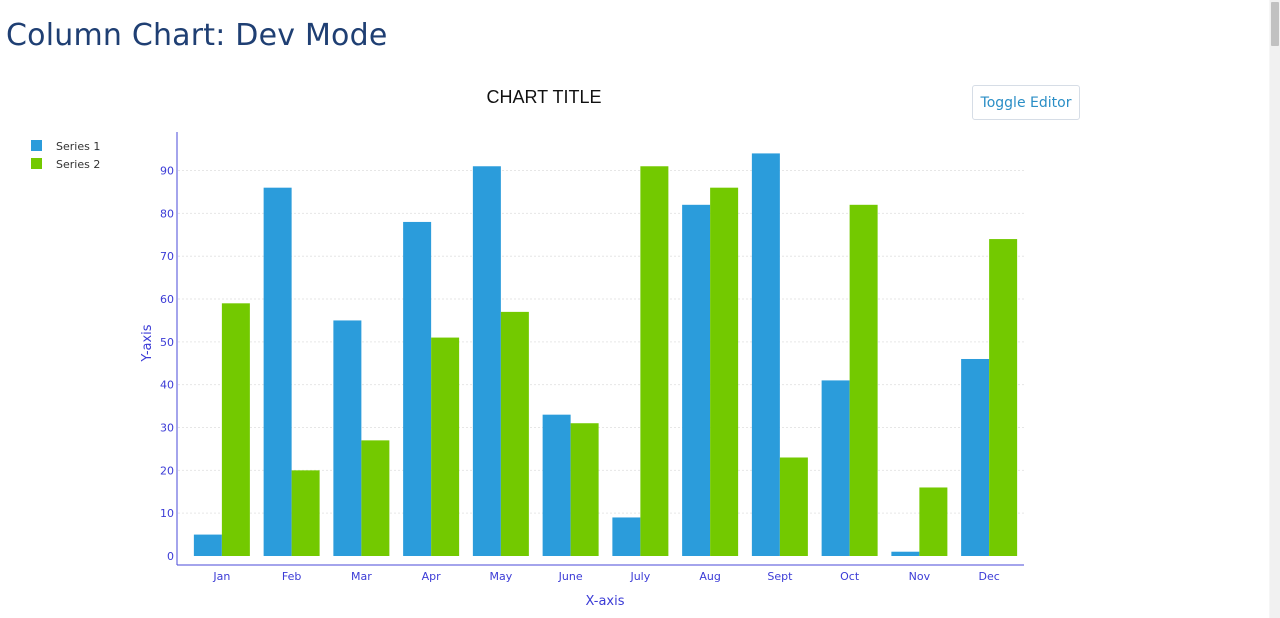 The width and height of the screenshot is (1280, 618). Describe the element at coordinates (167, 364) in the screenshot. I see `y-axis-ticks: 0 10 20 30 40 50 60 70 80 90` at that location.